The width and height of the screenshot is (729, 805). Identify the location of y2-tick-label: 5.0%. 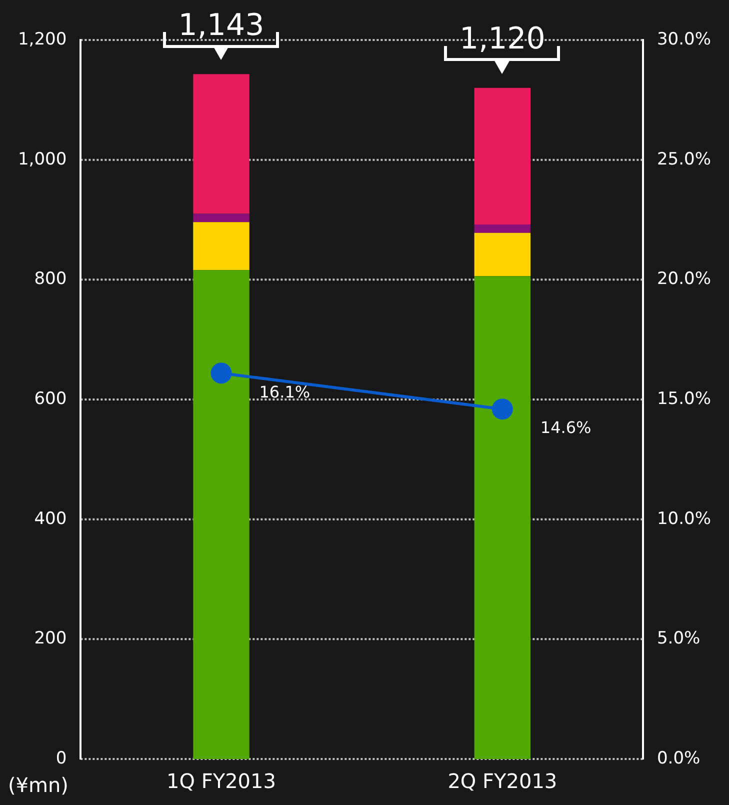
(678, 638).